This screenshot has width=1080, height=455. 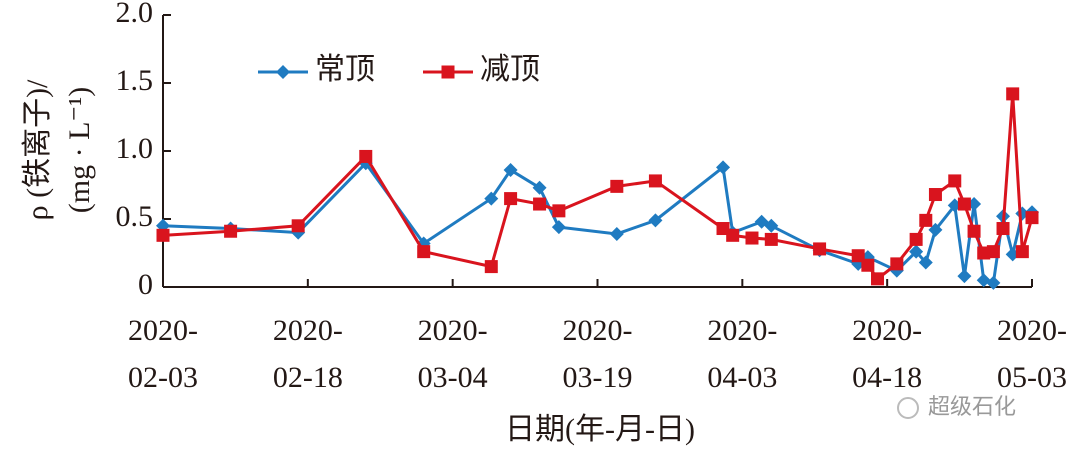 I want to click on x-axis-label: 日期(年-月-日), so click(x=600, y=429).